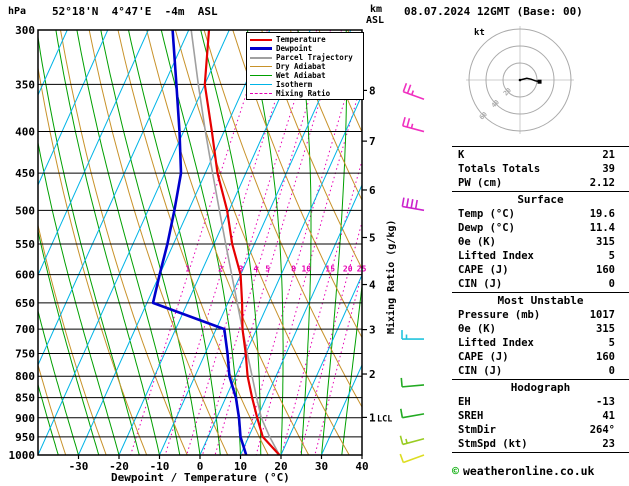 Image resolution: width=629 pixels, height=486 pixels. I want to click on panel-row-value: 264°, so click(602, 430).